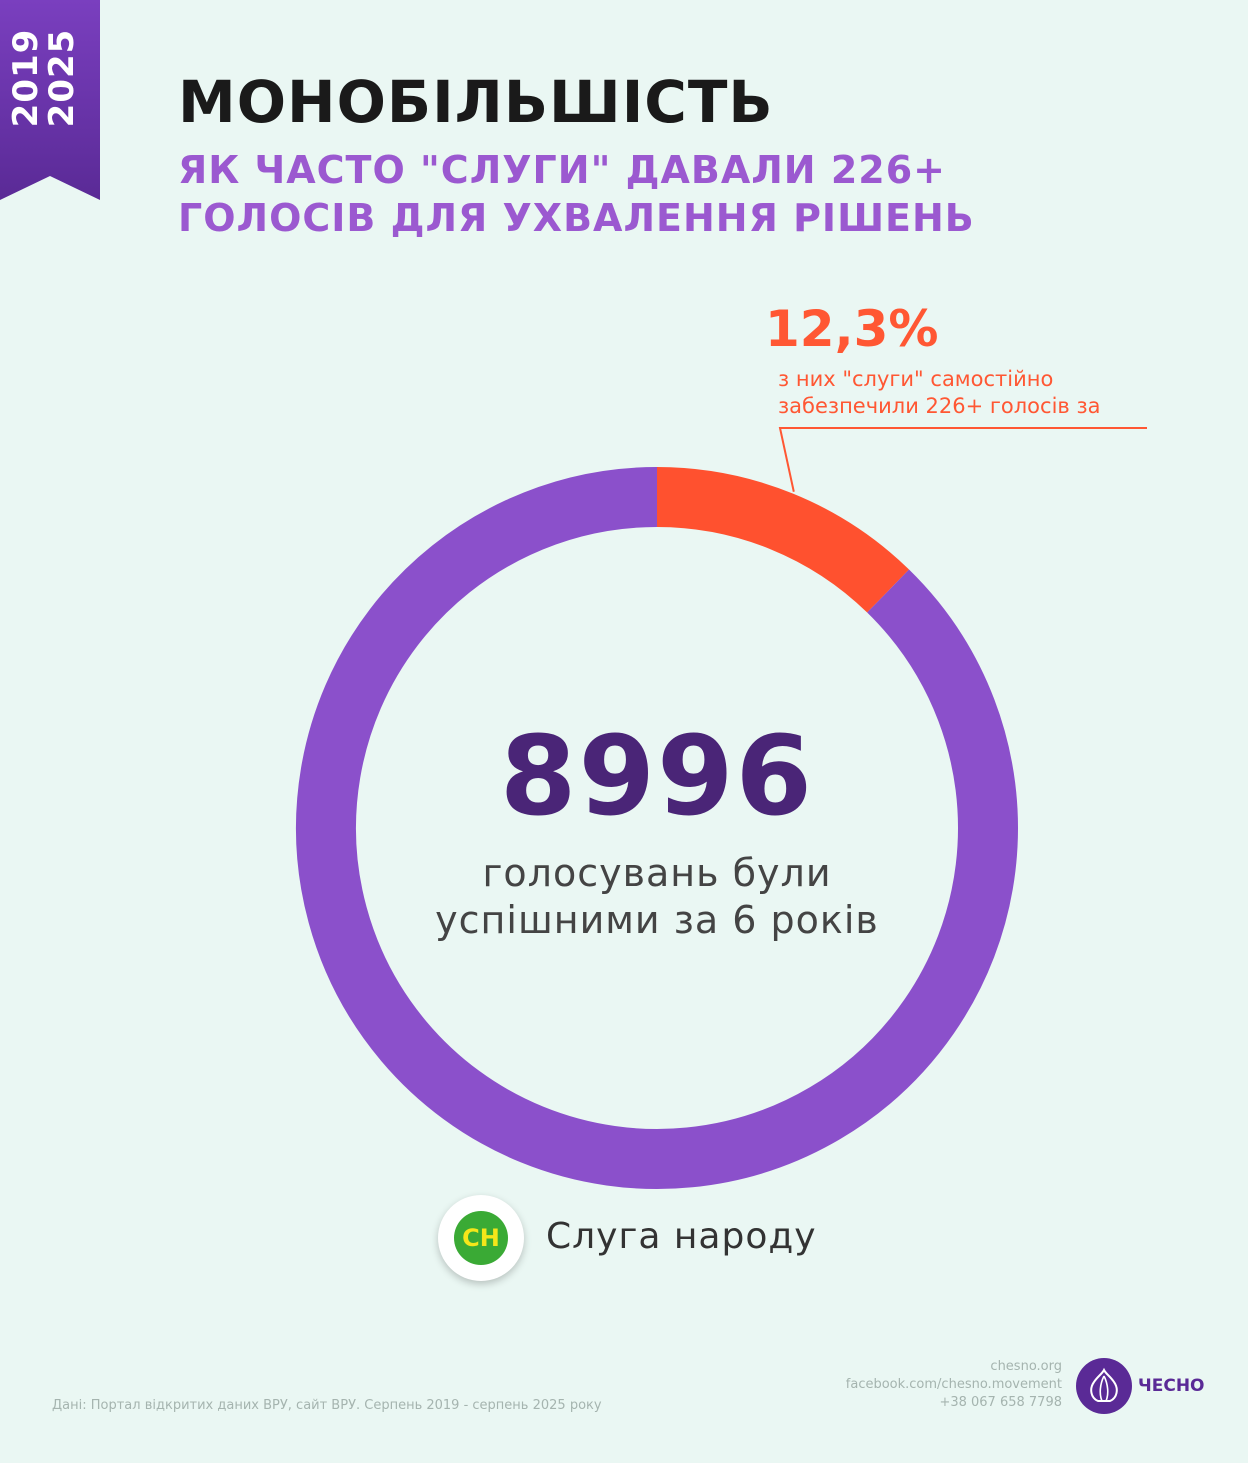 The width and height of the screenshot is (1248, 1463). I want to click on party-name: Слуга народу, so click(681, 1236).